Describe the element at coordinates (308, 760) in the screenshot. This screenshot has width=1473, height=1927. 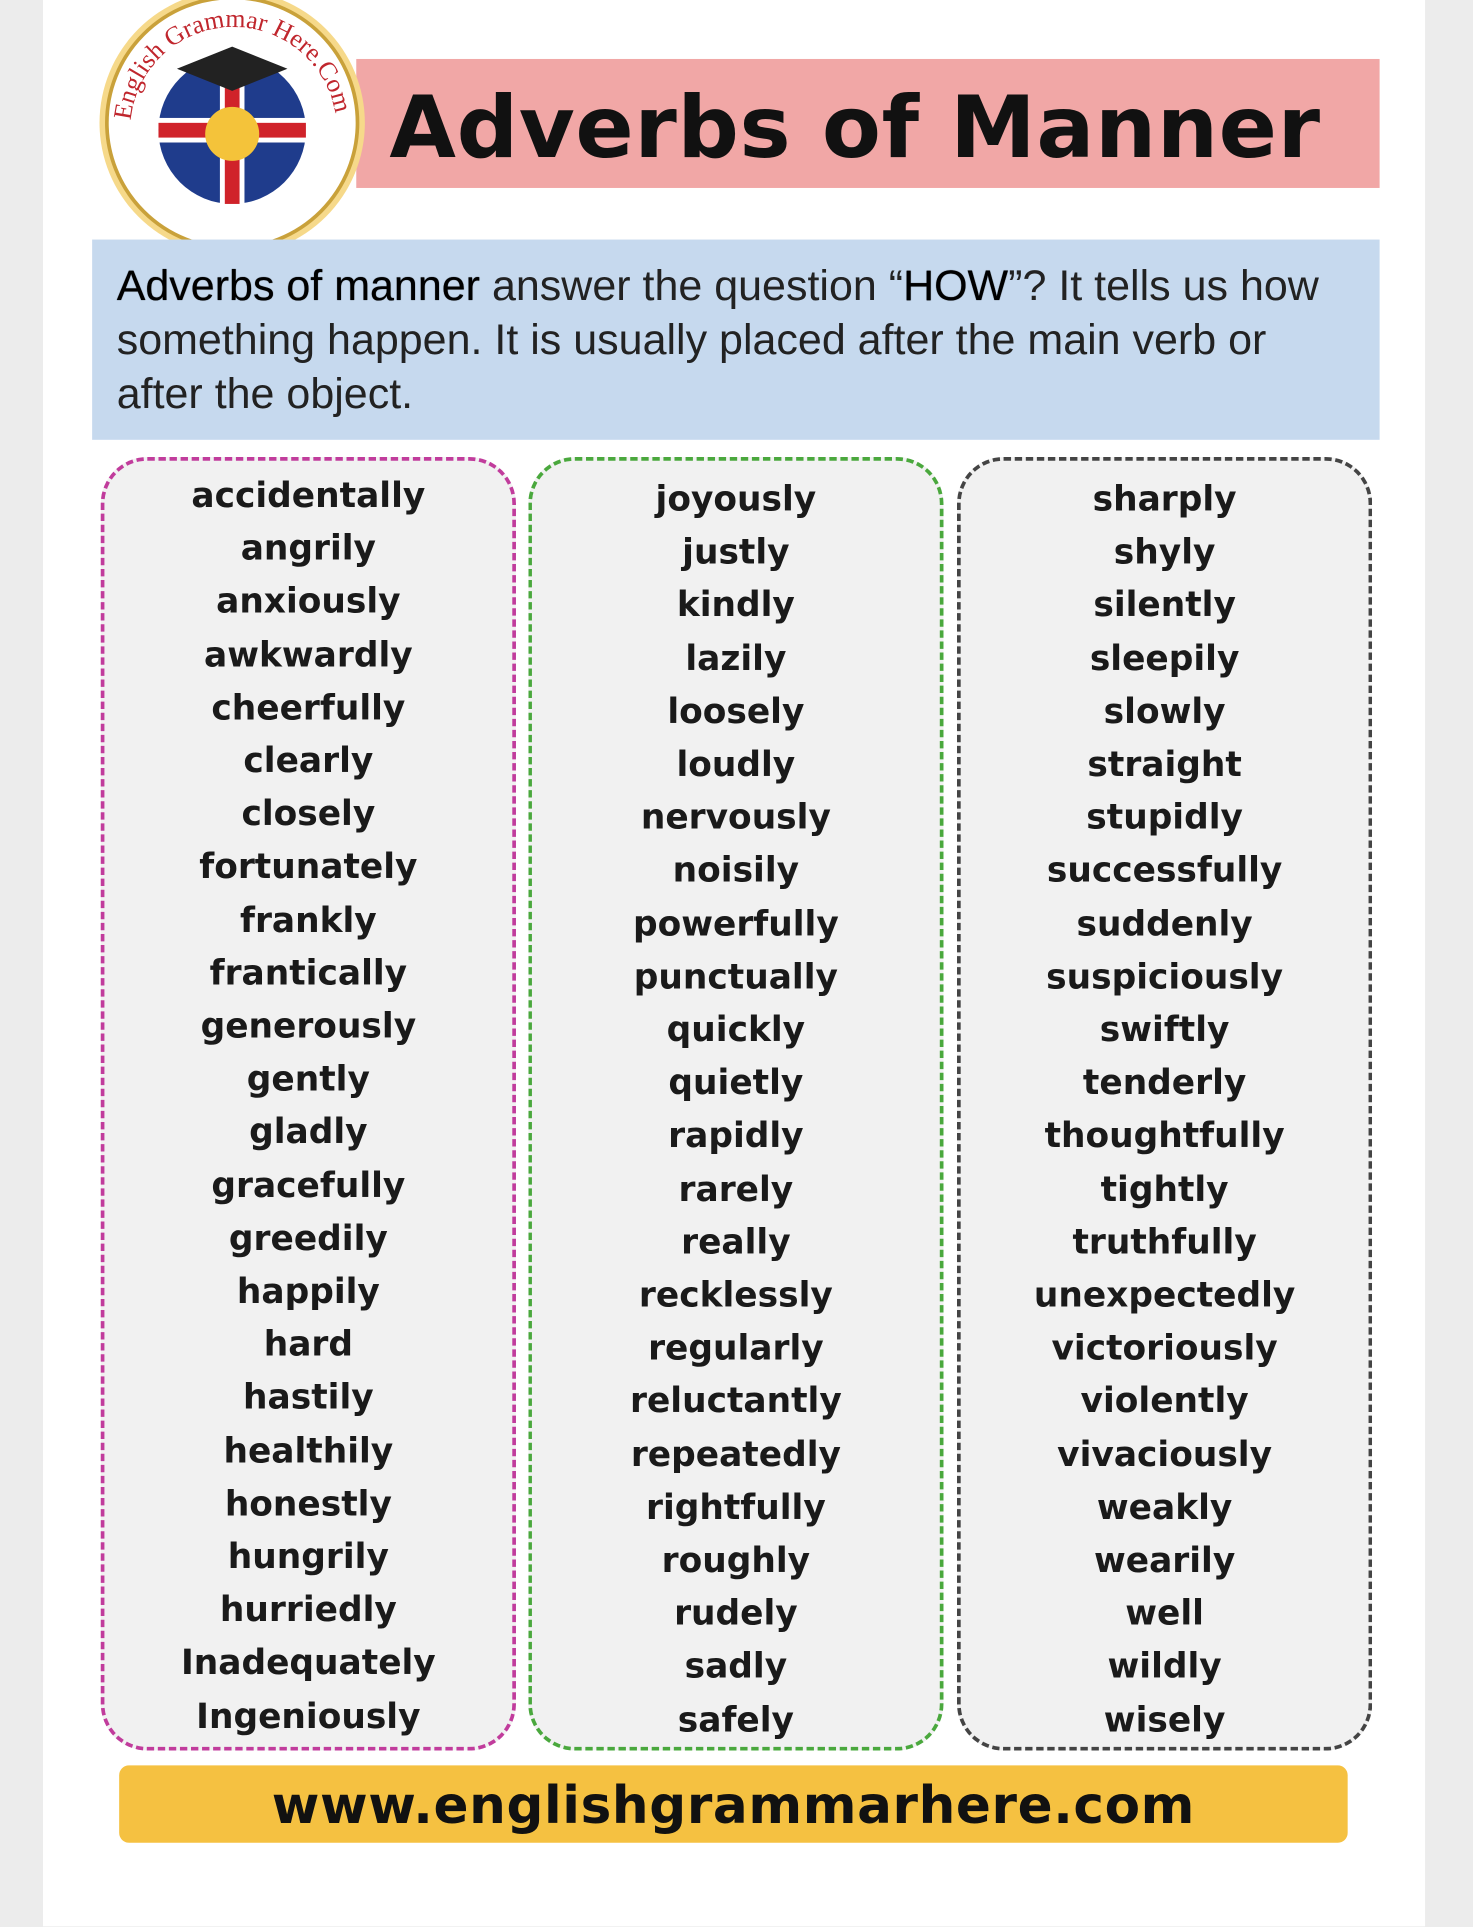
I see `adverb: clearly` at that location.